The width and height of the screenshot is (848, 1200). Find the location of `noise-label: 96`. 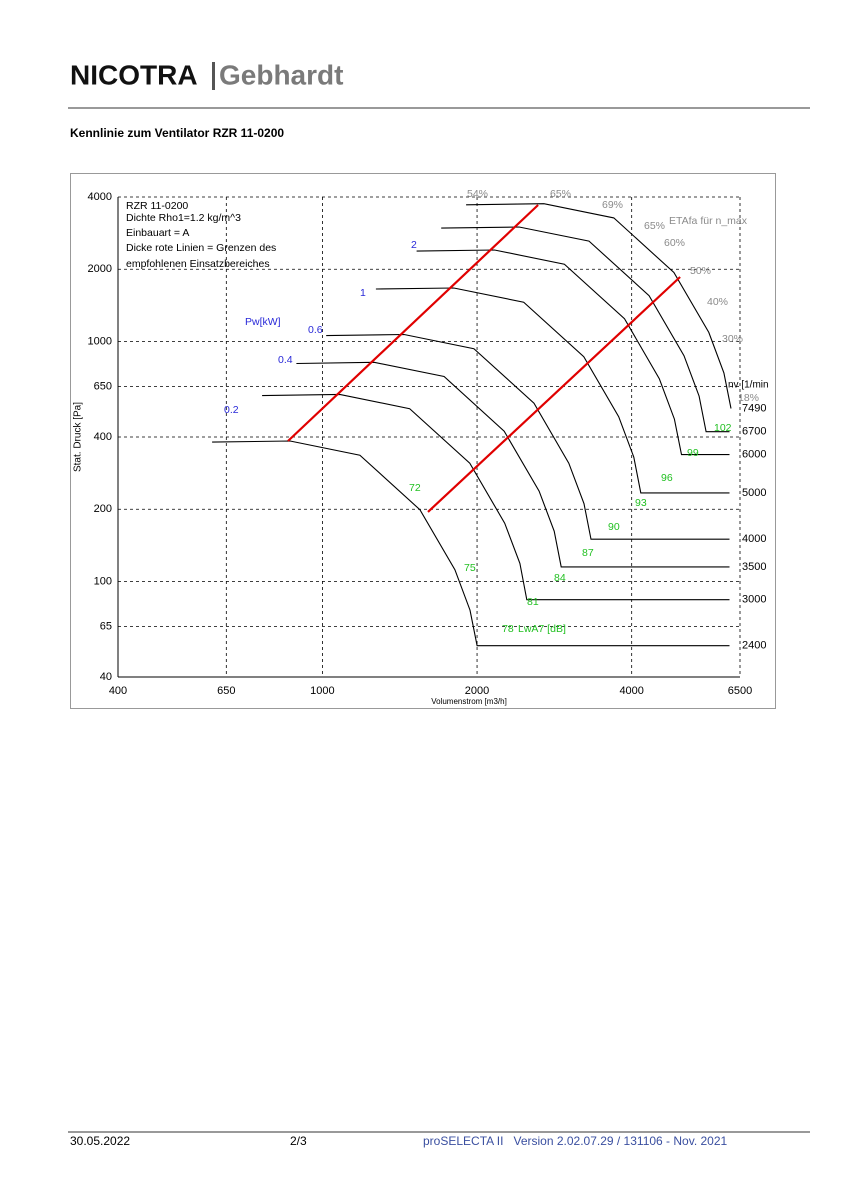

noise-label: 96 is located at coordinates (667, 478).